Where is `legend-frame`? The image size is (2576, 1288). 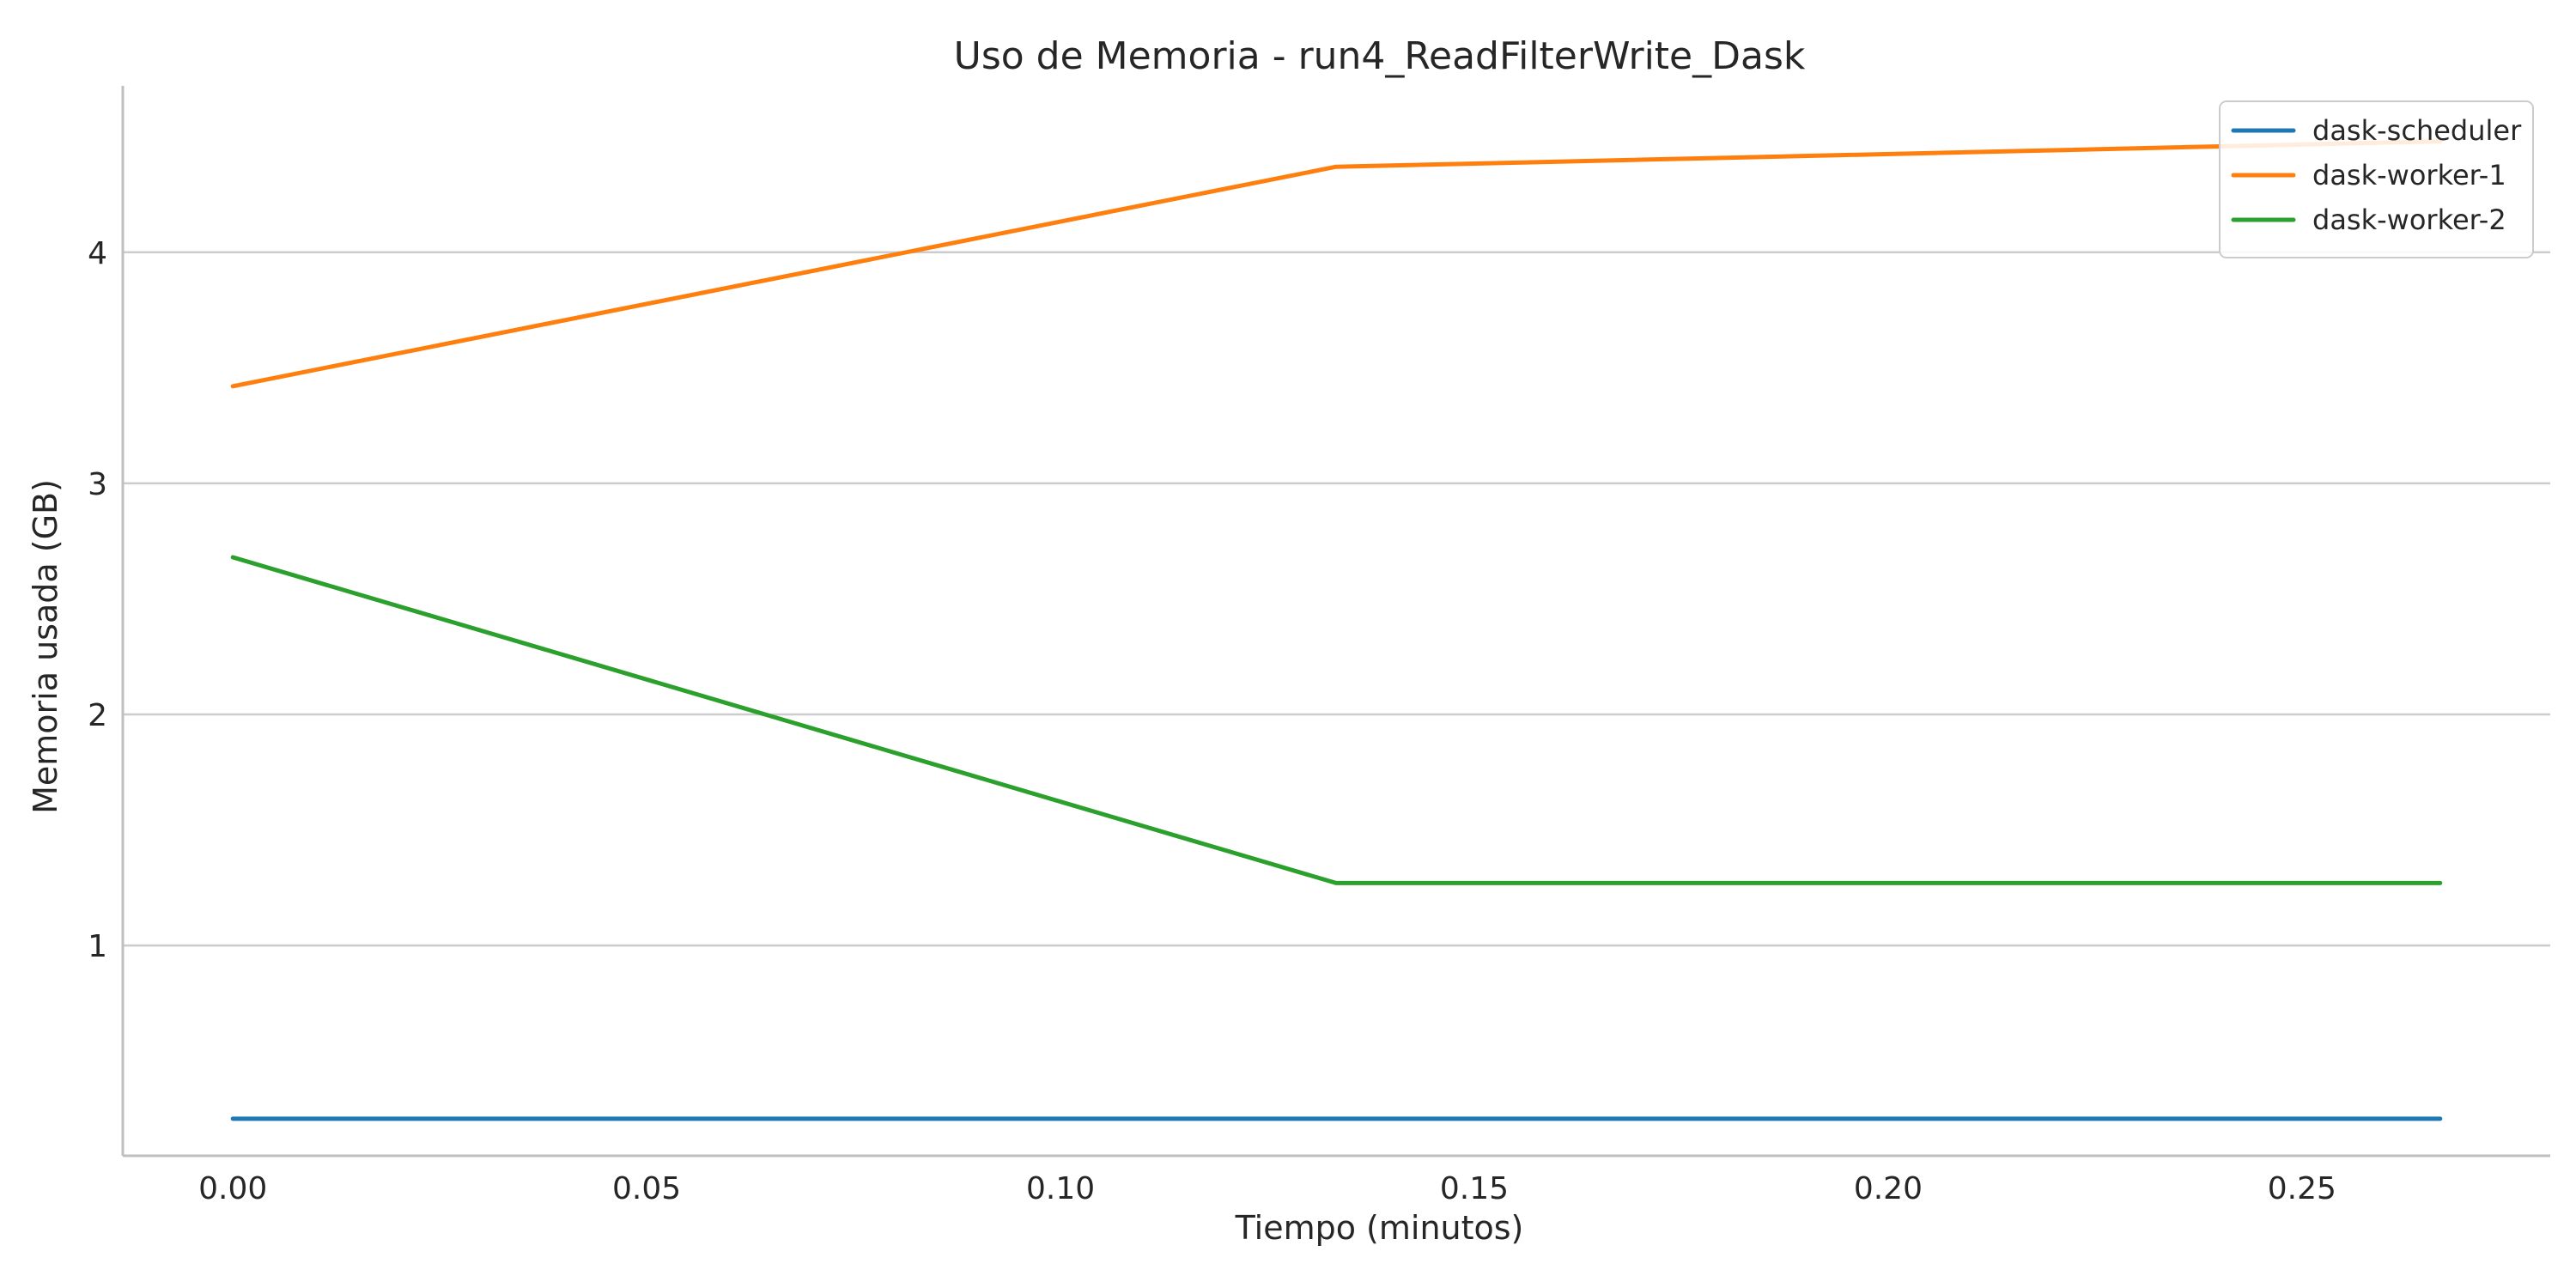
legend-frame is located at coordinates (2376, 179).